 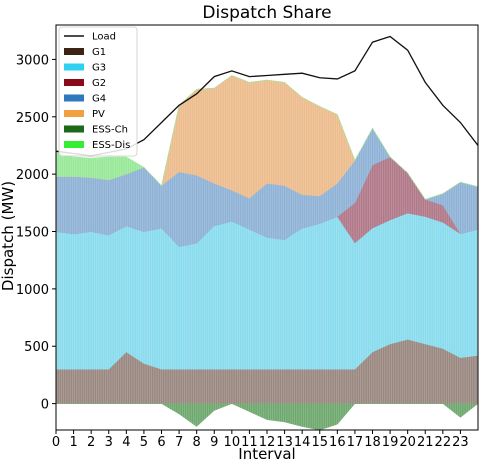 What do you see at coordinates (109, 442) in the screenshot?
I see `x-tick-label: 3` at bounding box center [109, 442].